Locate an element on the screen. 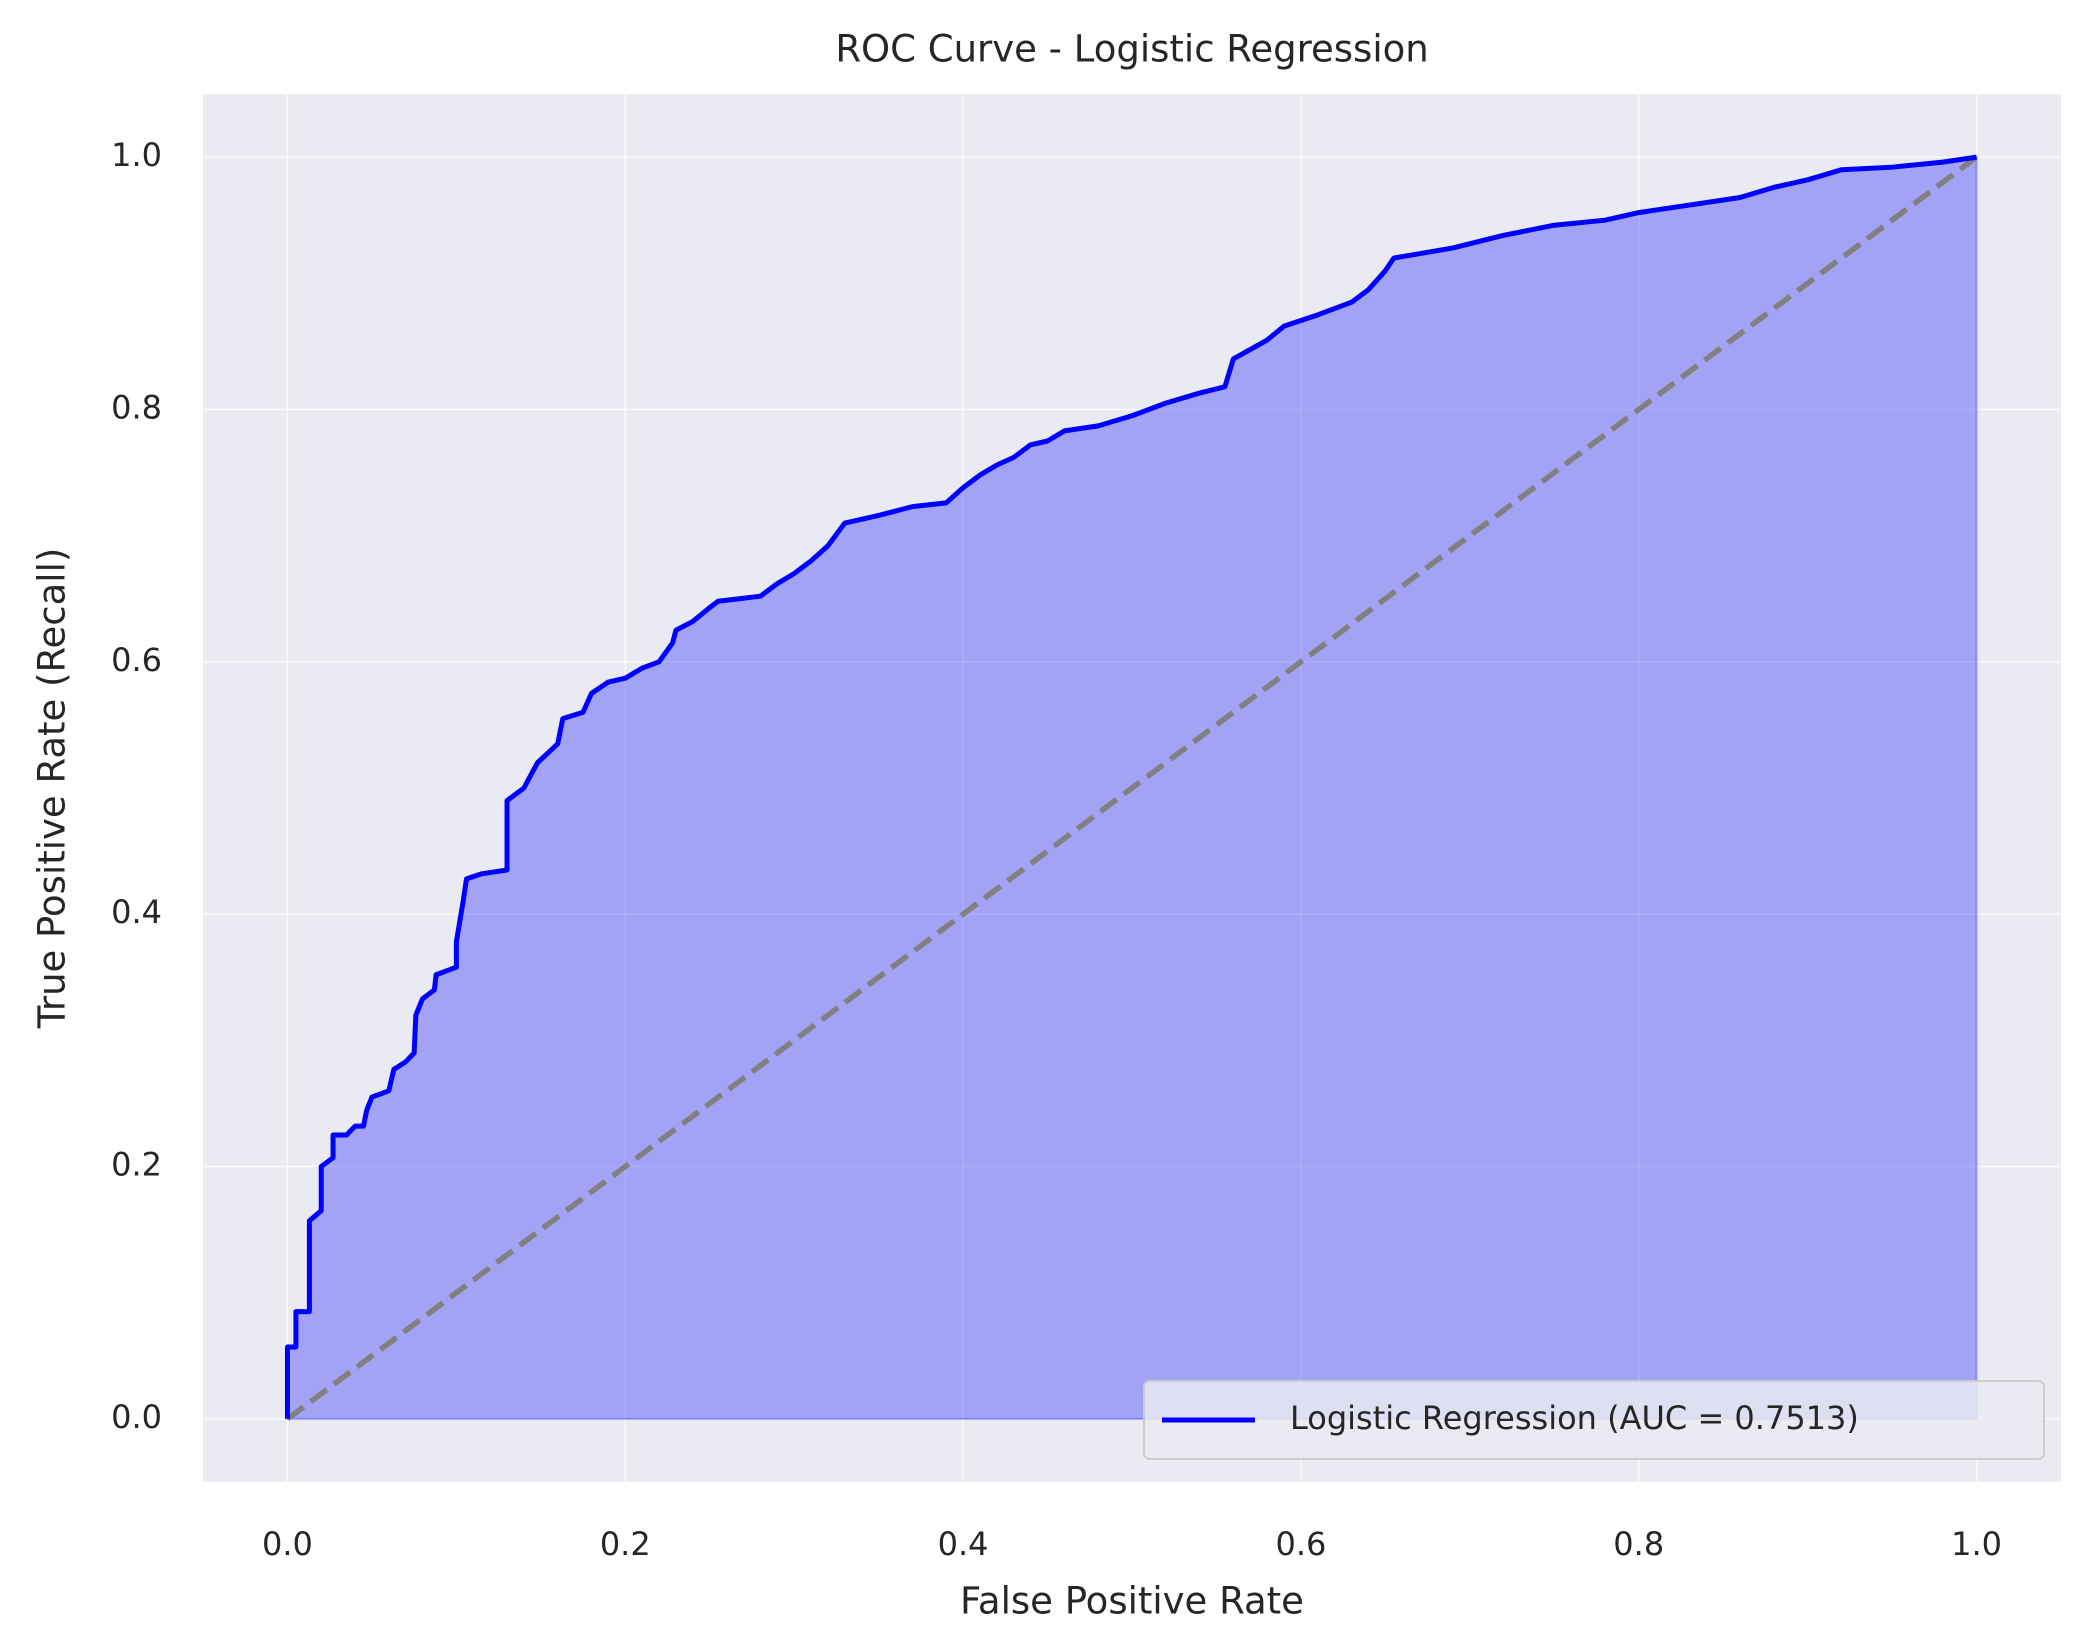 The image size is (2088, 1650). x-tick-label: 0.2 is located at coordinates (625, 1544).